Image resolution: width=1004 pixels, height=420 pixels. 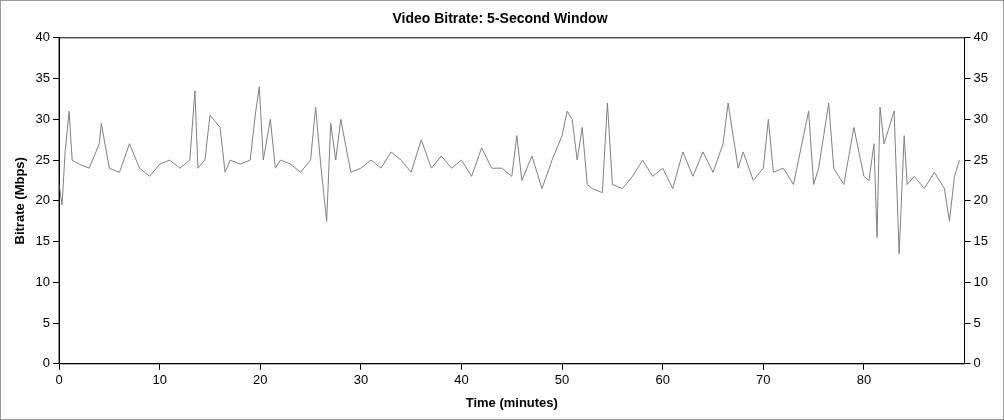 I want to click on chart-title: Video Bitrate: 5-Second Window, so click(x=500, y=18).